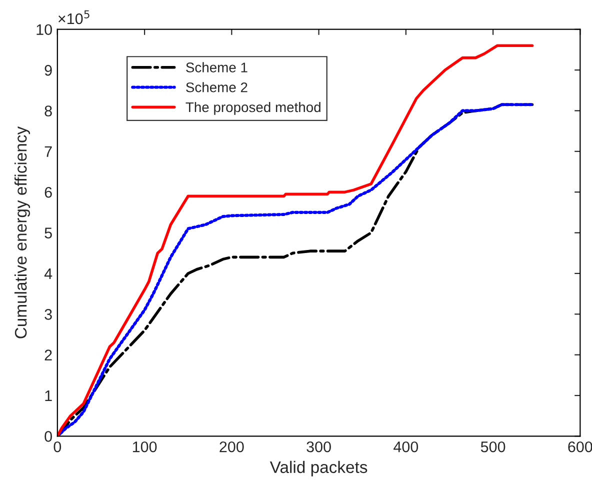  I want to click on x-tick-label: 0, so click(58, 446).